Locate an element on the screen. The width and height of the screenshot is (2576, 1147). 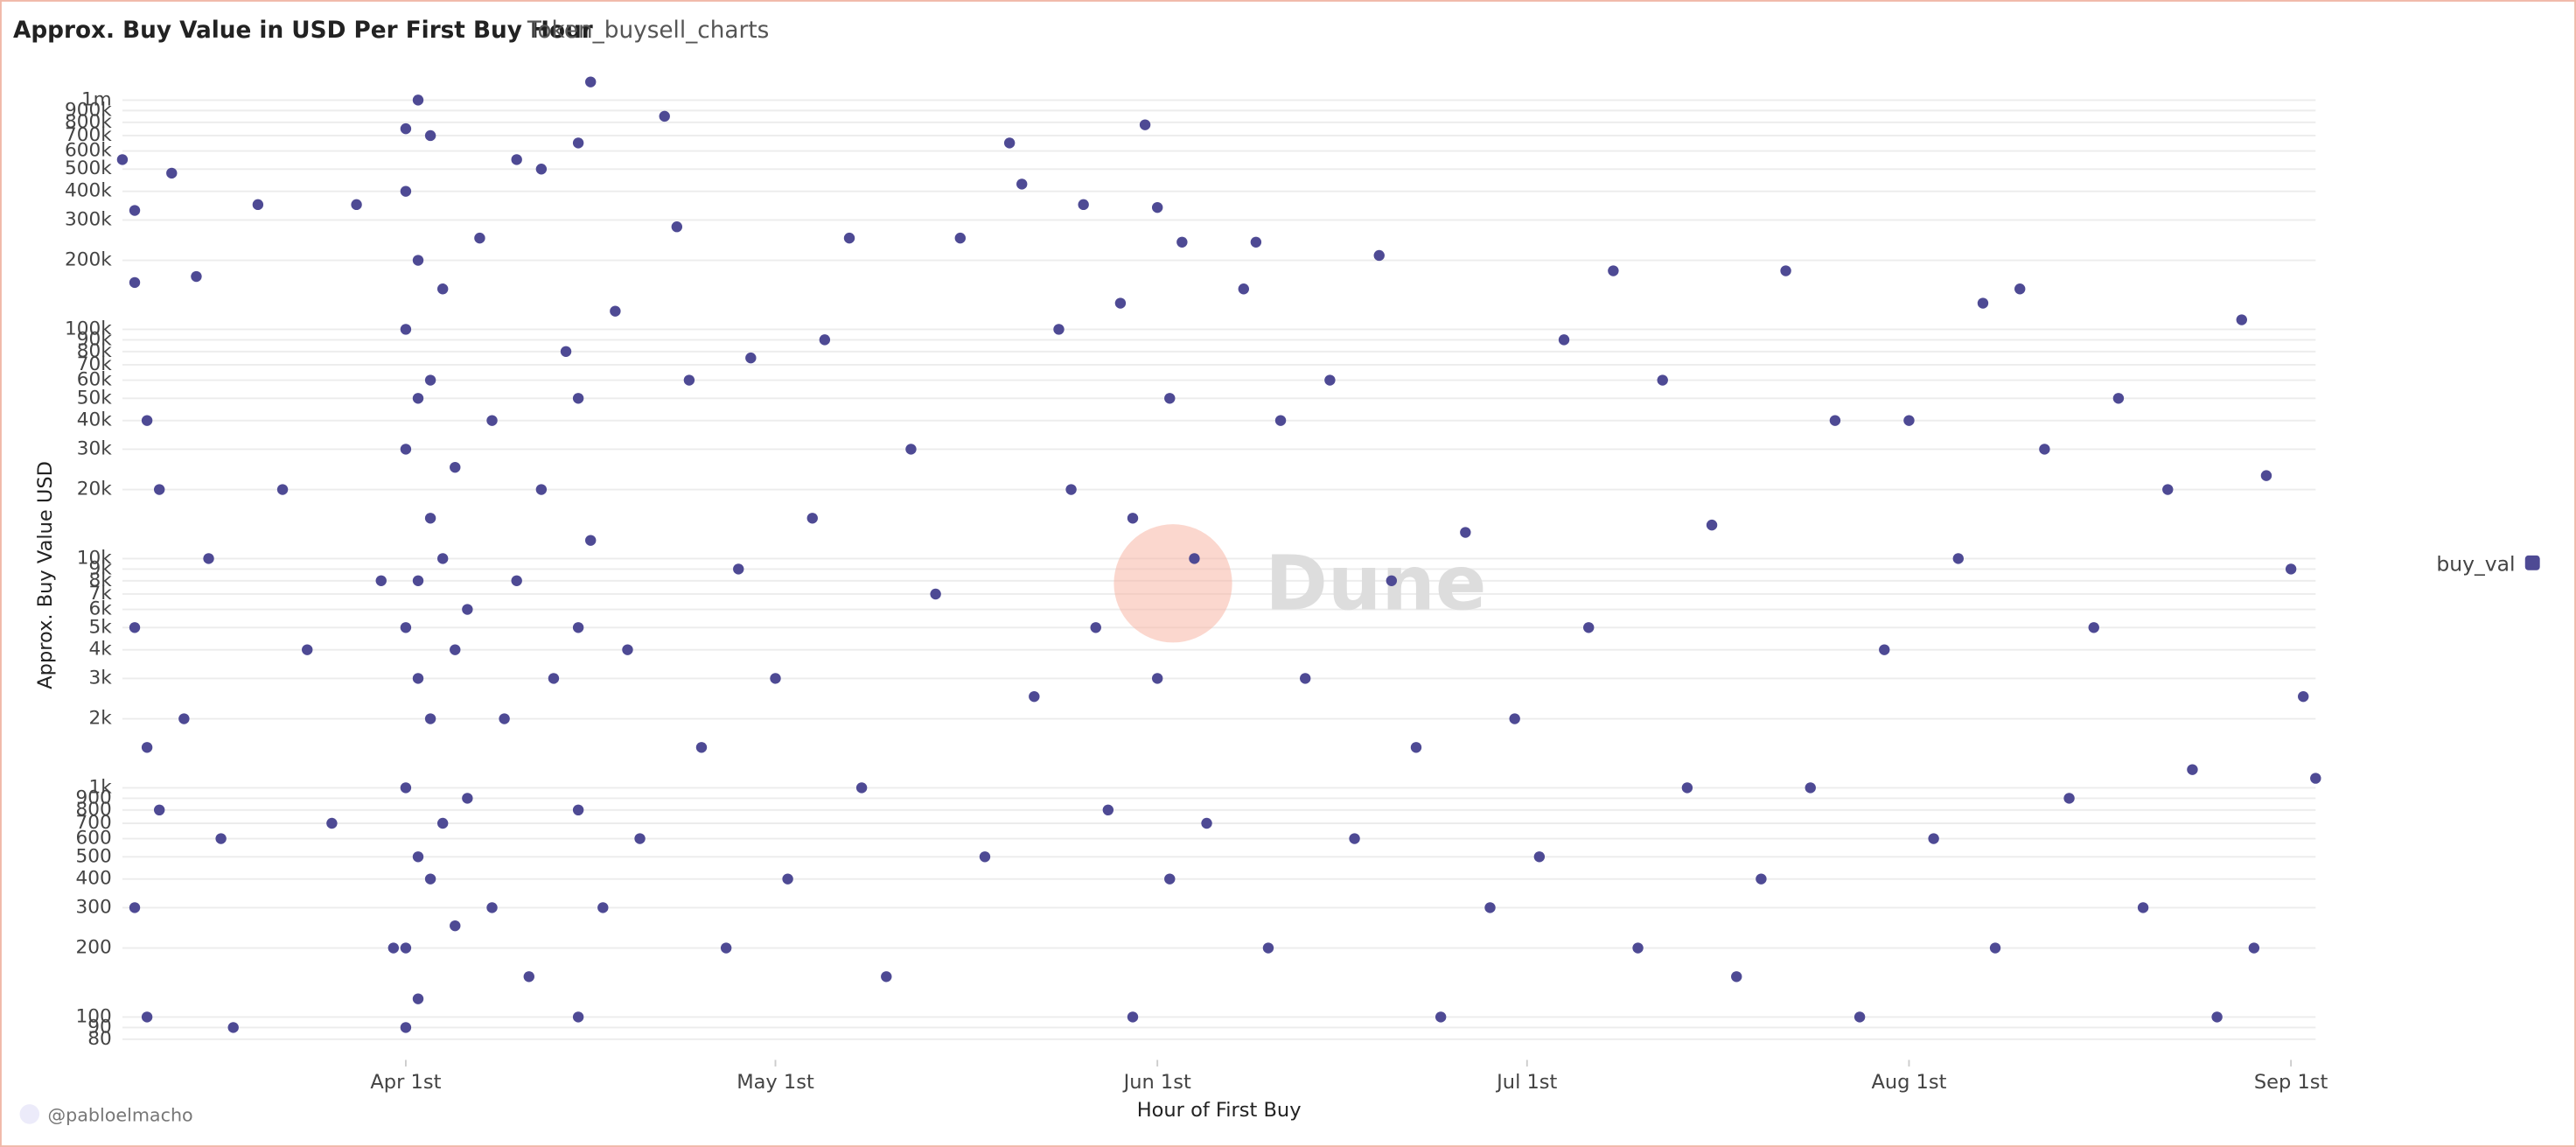
y-tick-label: 300k is located at coordinates (88, 219).